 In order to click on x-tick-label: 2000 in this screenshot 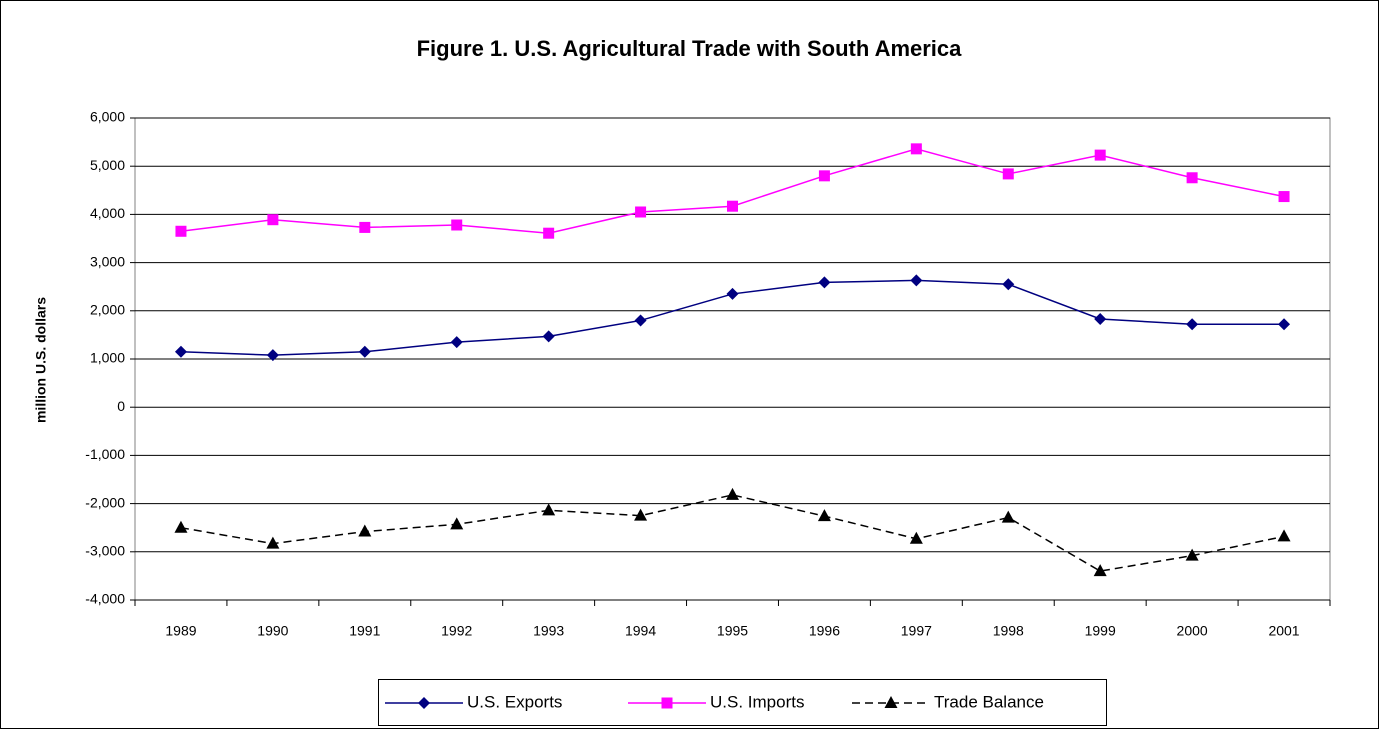, I will do `click(1192, 631)`.